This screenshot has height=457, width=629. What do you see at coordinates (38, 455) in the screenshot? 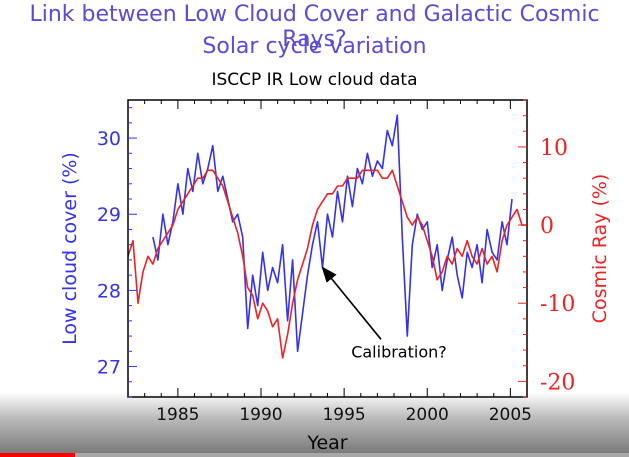
I see `video-progress-fill` at bounding box center [38, 455].